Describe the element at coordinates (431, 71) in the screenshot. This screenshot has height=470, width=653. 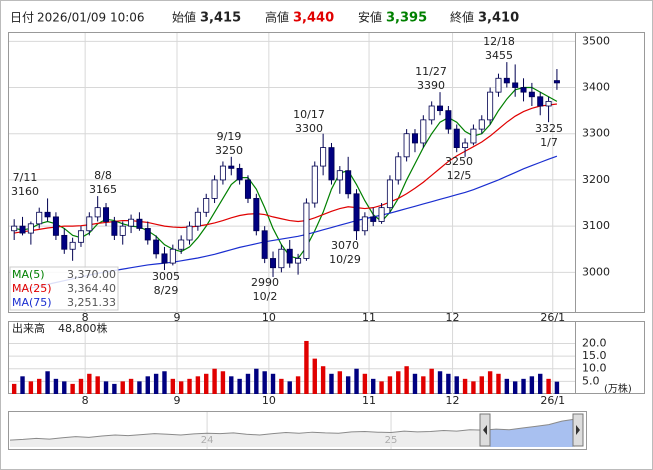
I see `annotation-date: 11/27` at that location.